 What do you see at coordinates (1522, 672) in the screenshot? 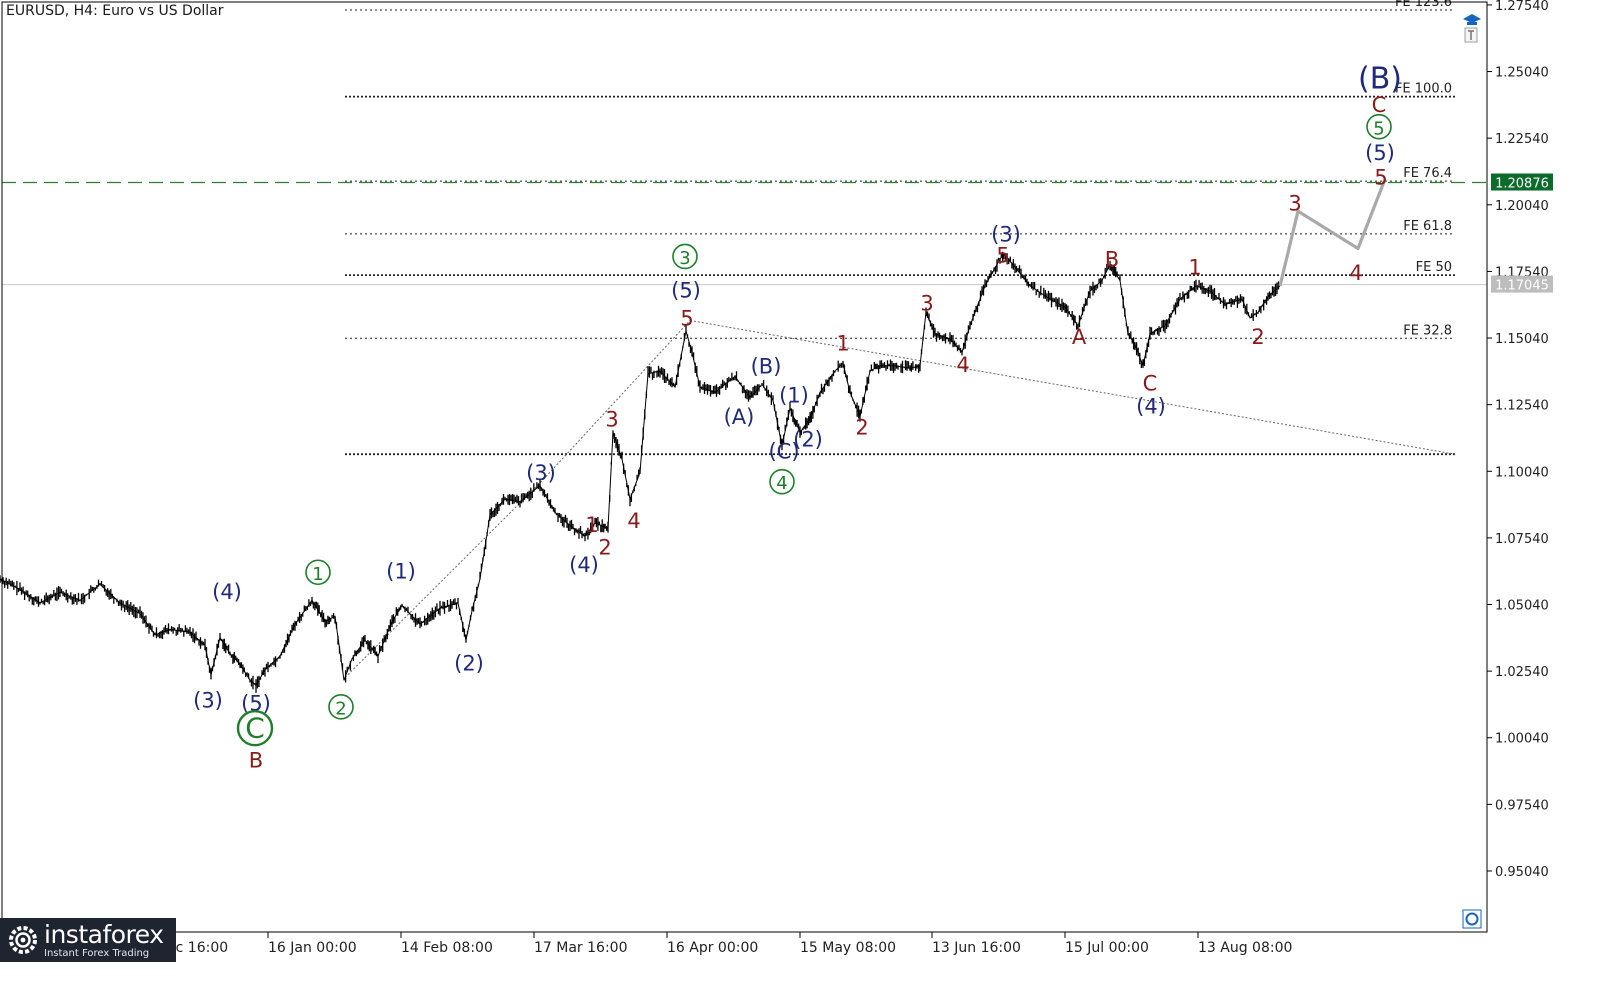
I see `y-tick-label: 1.02540` at bounding box center [1522, 672].